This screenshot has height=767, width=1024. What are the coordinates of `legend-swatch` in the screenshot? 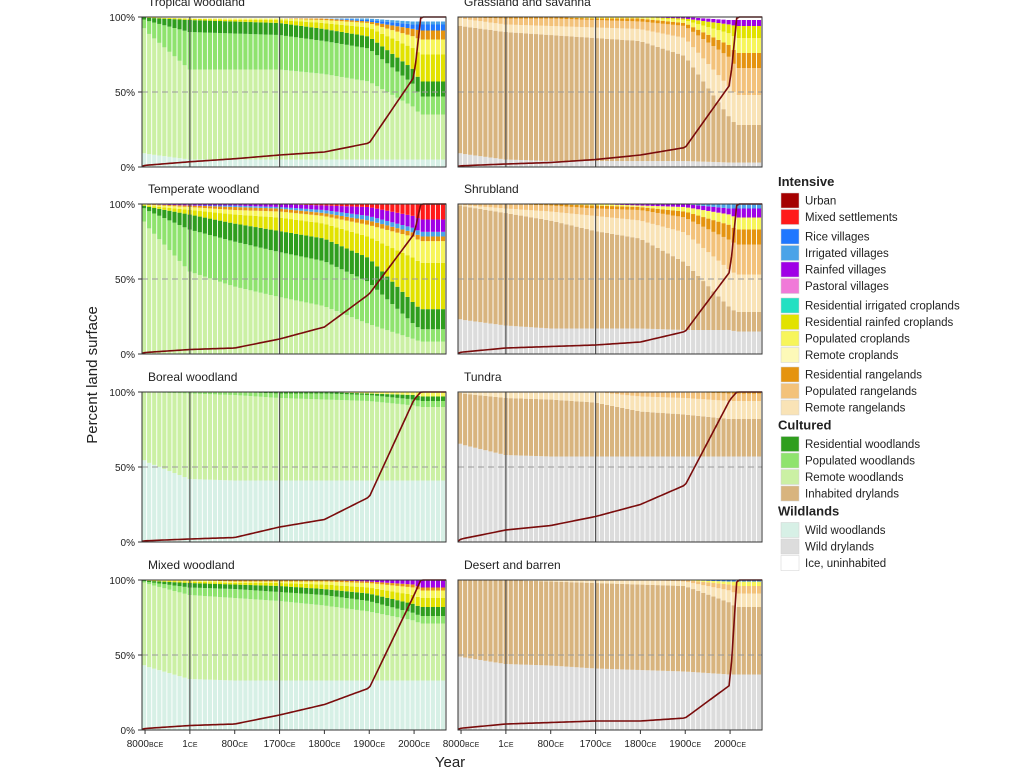 It's located at (790, 269).